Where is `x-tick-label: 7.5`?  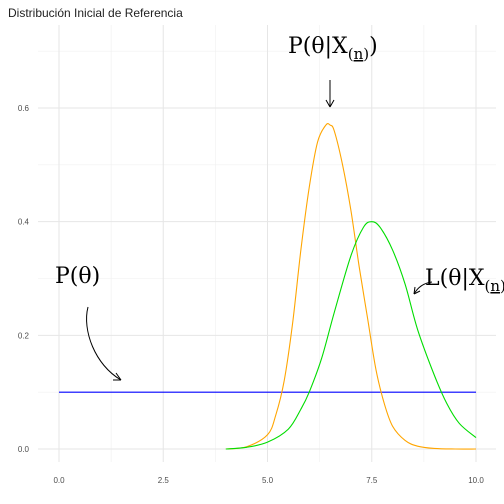
x-tick-label: 7.5 is located at coordinates (372, 480).